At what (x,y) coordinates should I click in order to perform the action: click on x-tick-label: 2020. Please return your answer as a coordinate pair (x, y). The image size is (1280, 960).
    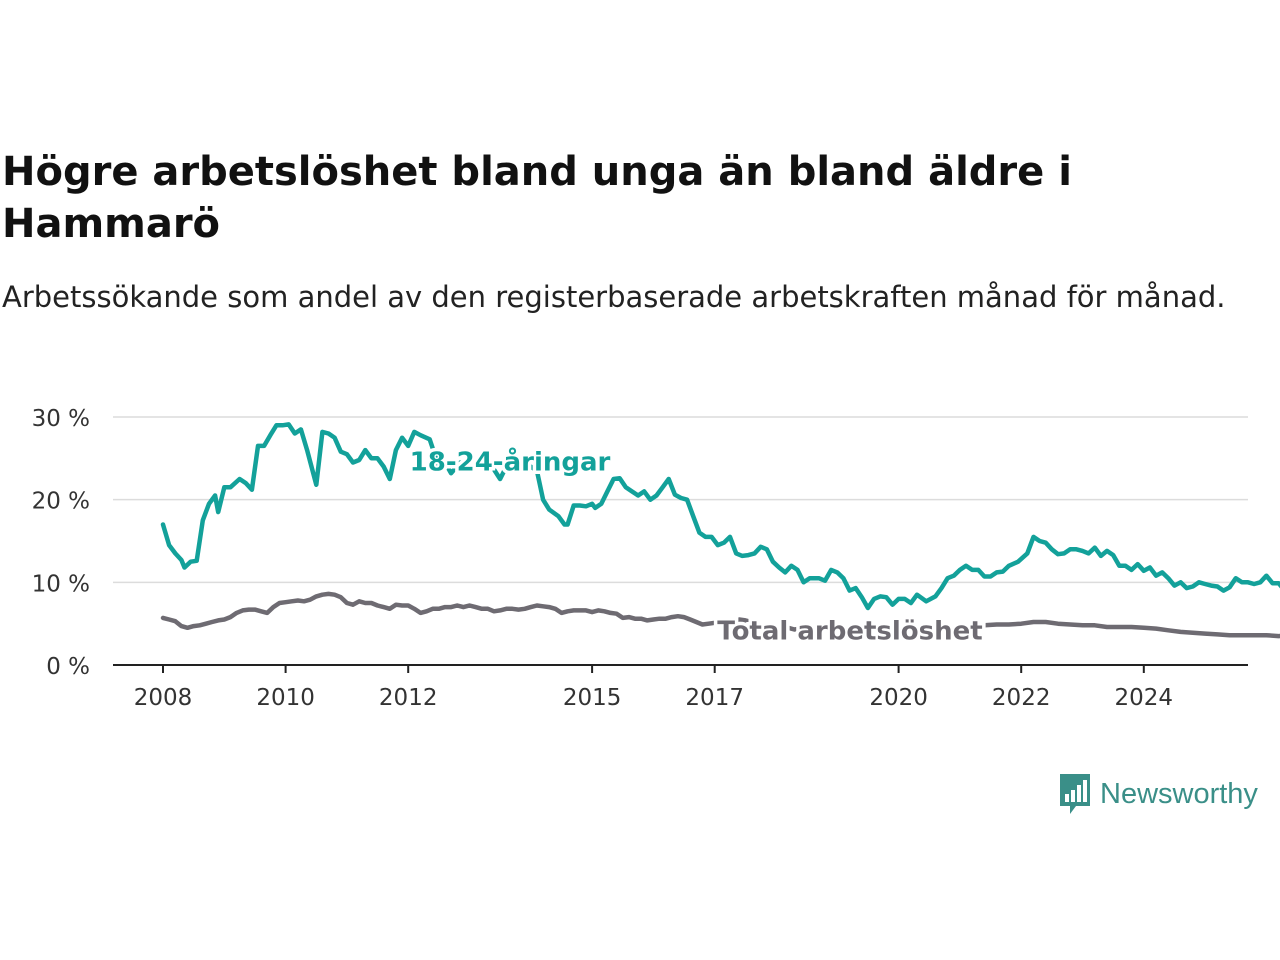
    Looking at the image, I should click on (898, 697).